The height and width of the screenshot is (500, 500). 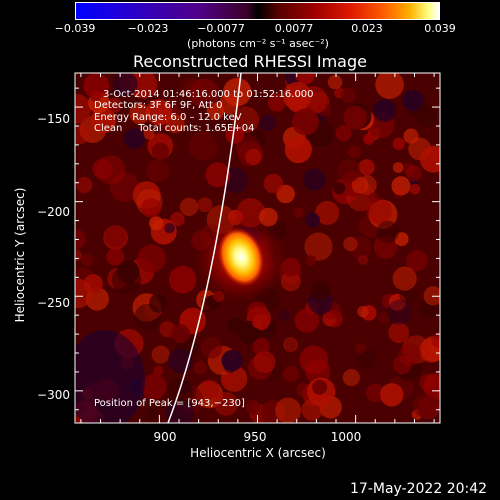 I want to click on time-range-label: 3-Oct-2014 01:46:16.000 to 01:52:16.000, so click(x=208, y=94).